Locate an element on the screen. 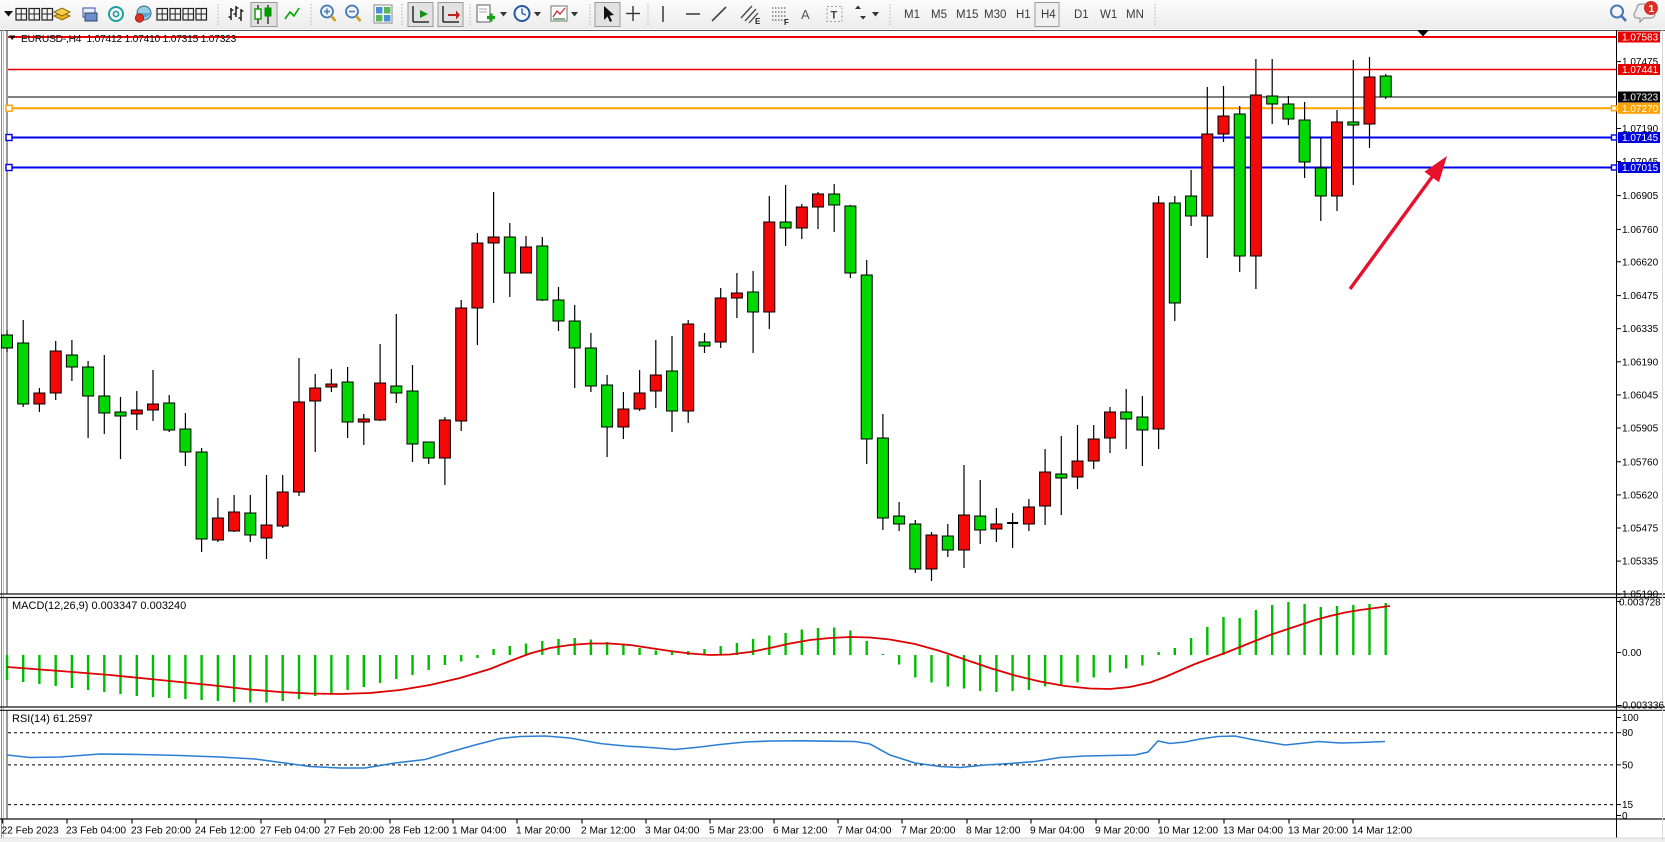  svg-text: 28 Feb 12:00 is located at coordinates (419, 831).